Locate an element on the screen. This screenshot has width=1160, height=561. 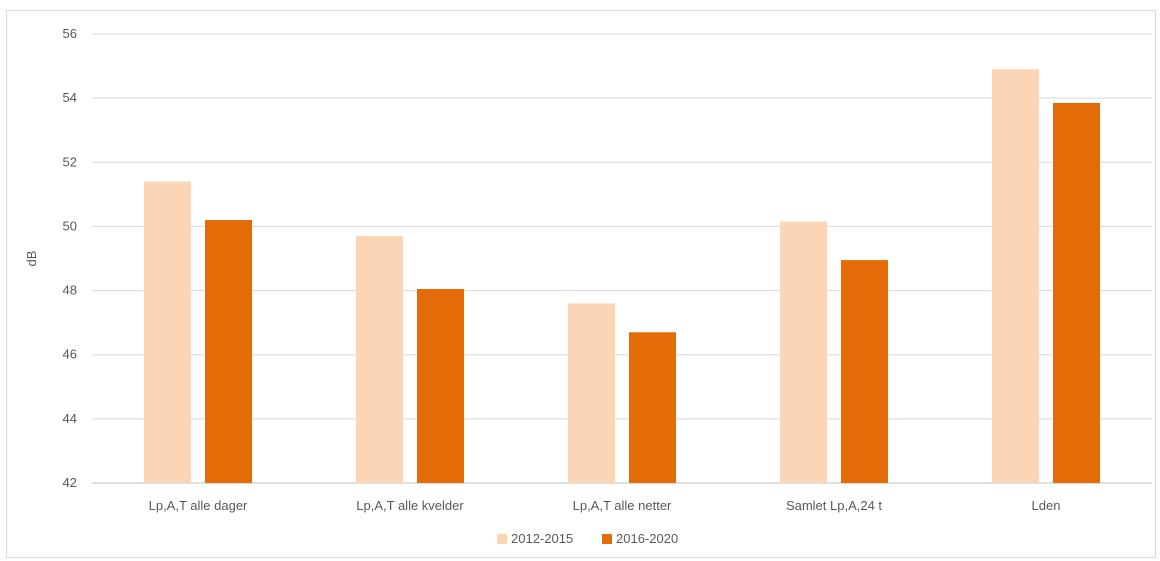
y-tick-label: 54 is located at coordinates (70, 97).